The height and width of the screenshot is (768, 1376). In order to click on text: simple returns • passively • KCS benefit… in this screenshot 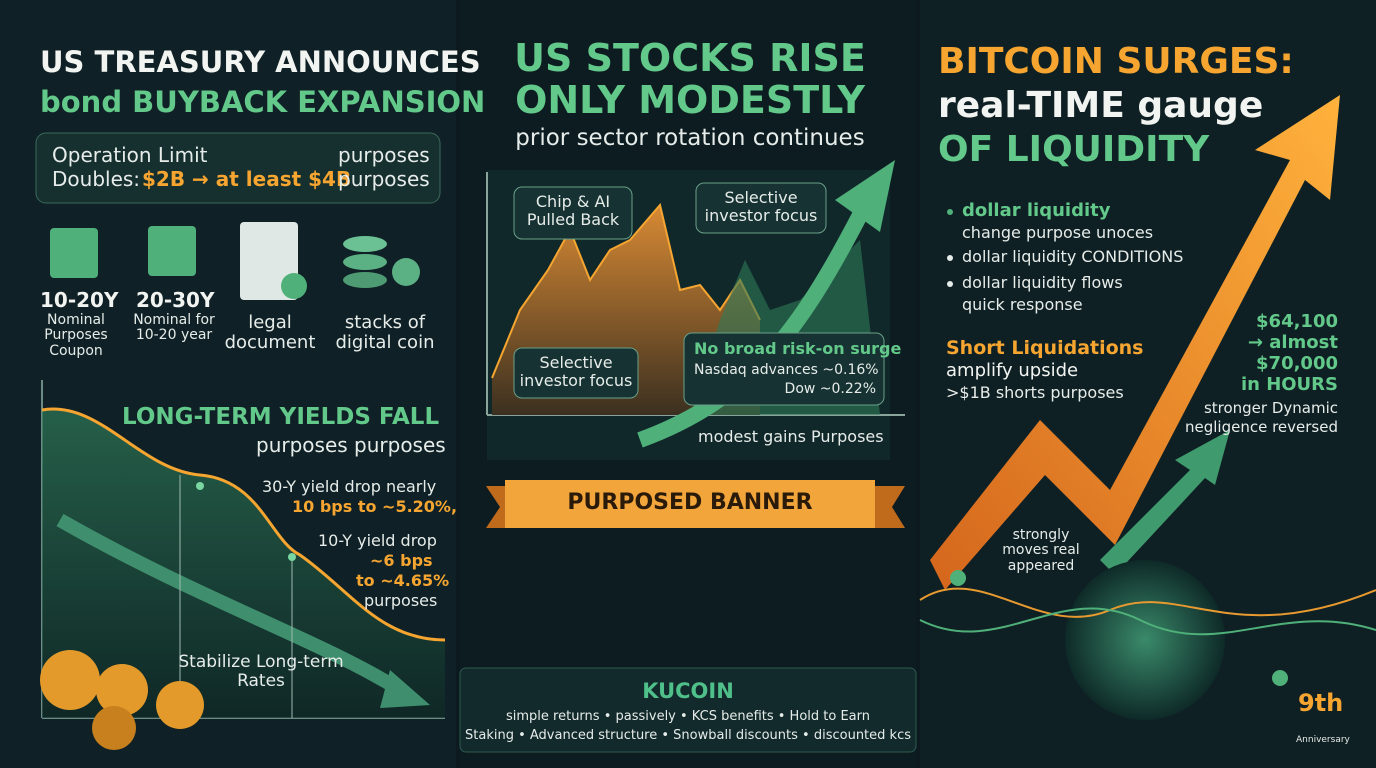, I will do `click(688, 716)`.